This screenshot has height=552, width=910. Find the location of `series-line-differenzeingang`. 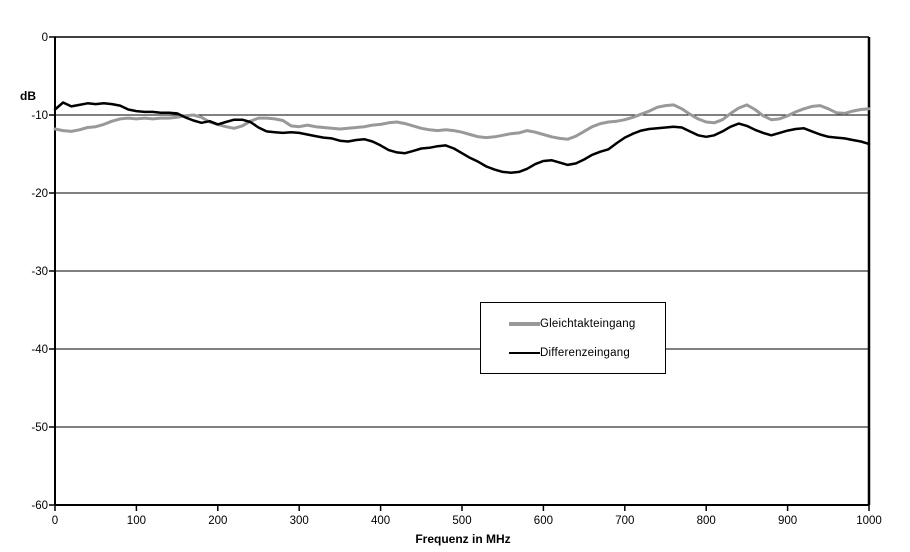

series-line-differenzeingang is located at coordinates (462, 137).